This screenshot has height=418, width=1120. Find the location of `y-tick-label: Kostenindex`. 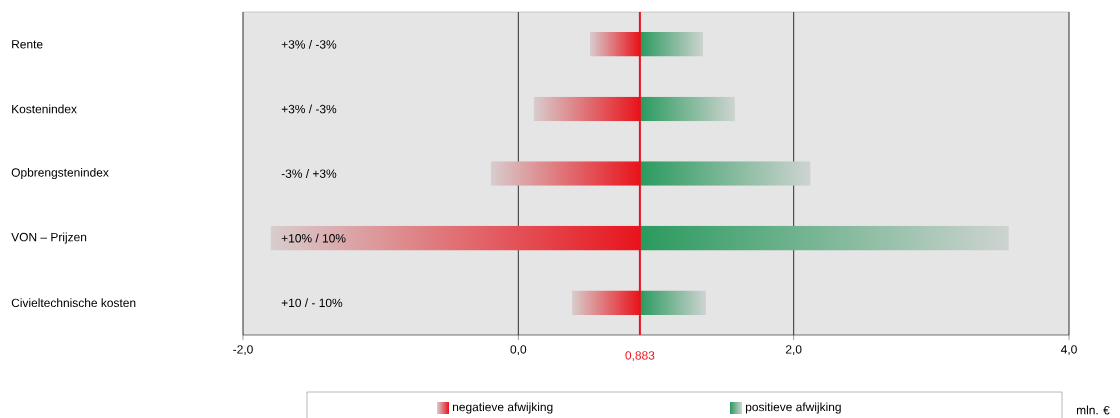

y-tick-label: Kostenindex is located at coordinates (44, 109).